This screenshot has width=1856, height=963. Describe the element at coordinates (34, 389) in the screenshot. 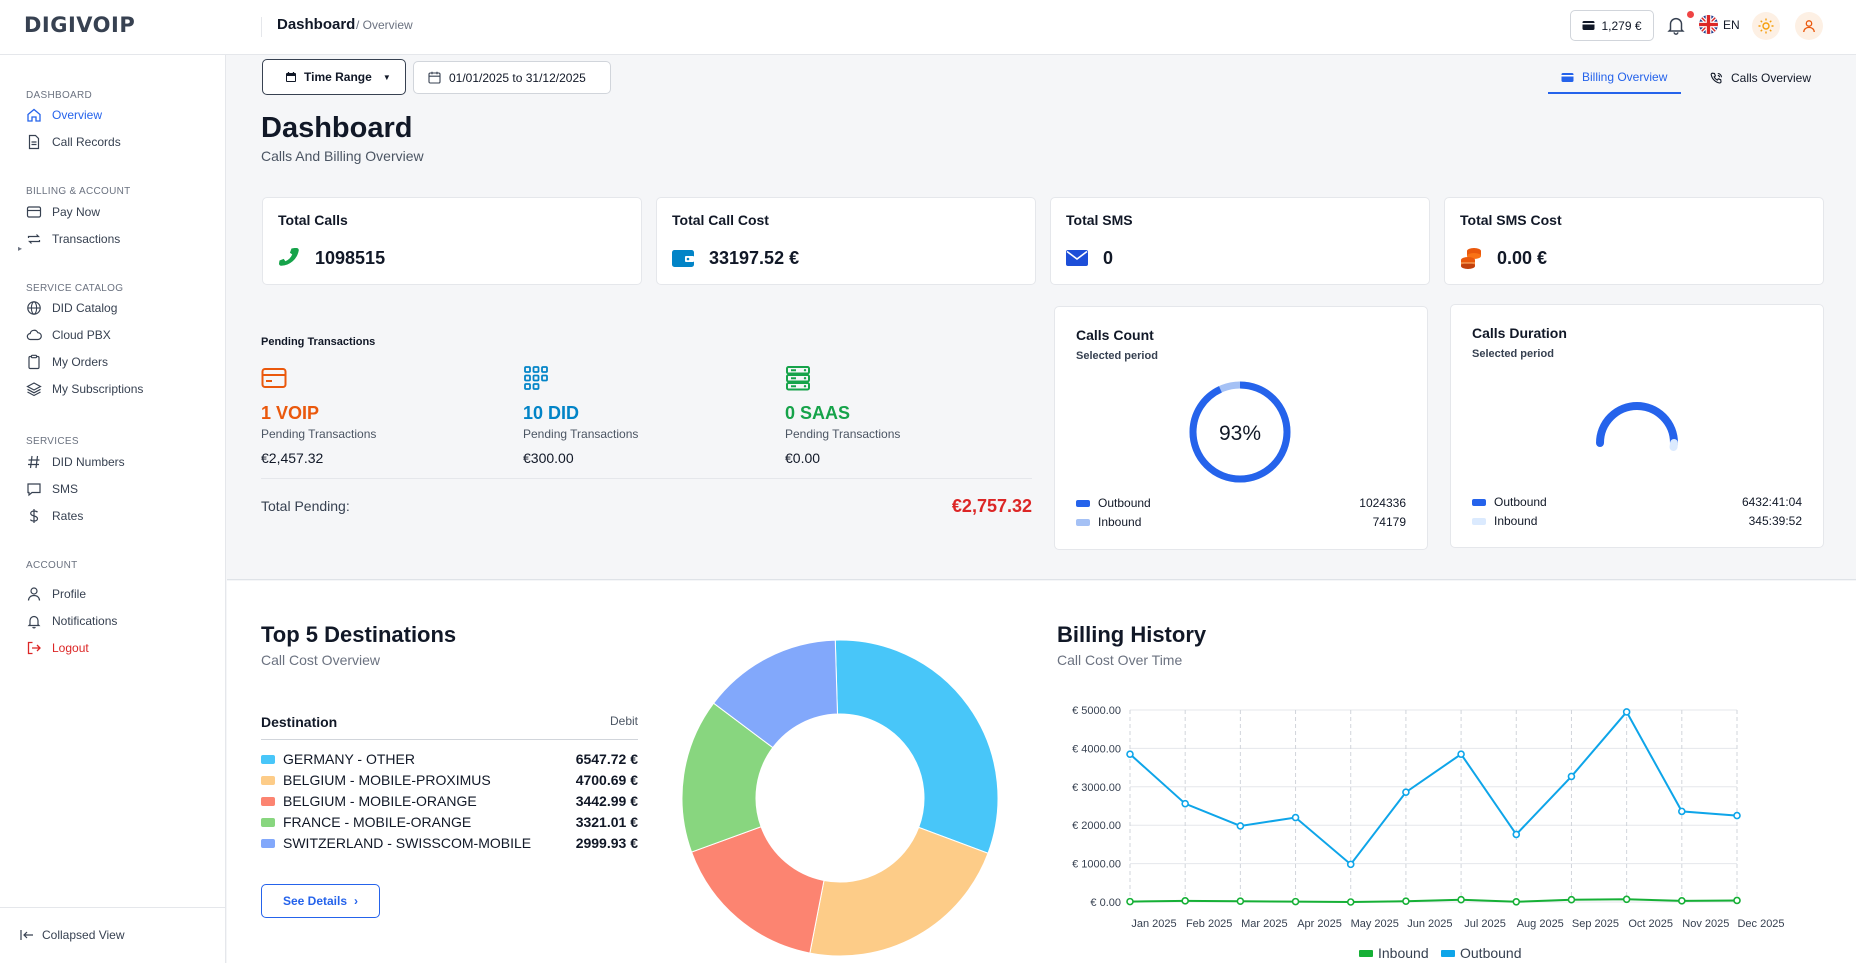

I see `layers-icon` at that location.